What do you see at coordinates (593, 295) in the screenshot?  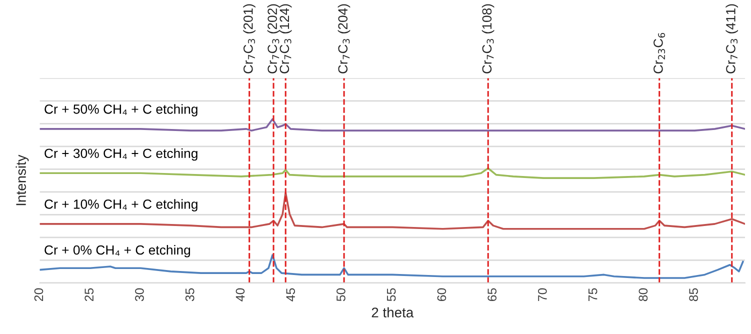 I see `x-tick-label: 75` at bounding box center [593, 295].